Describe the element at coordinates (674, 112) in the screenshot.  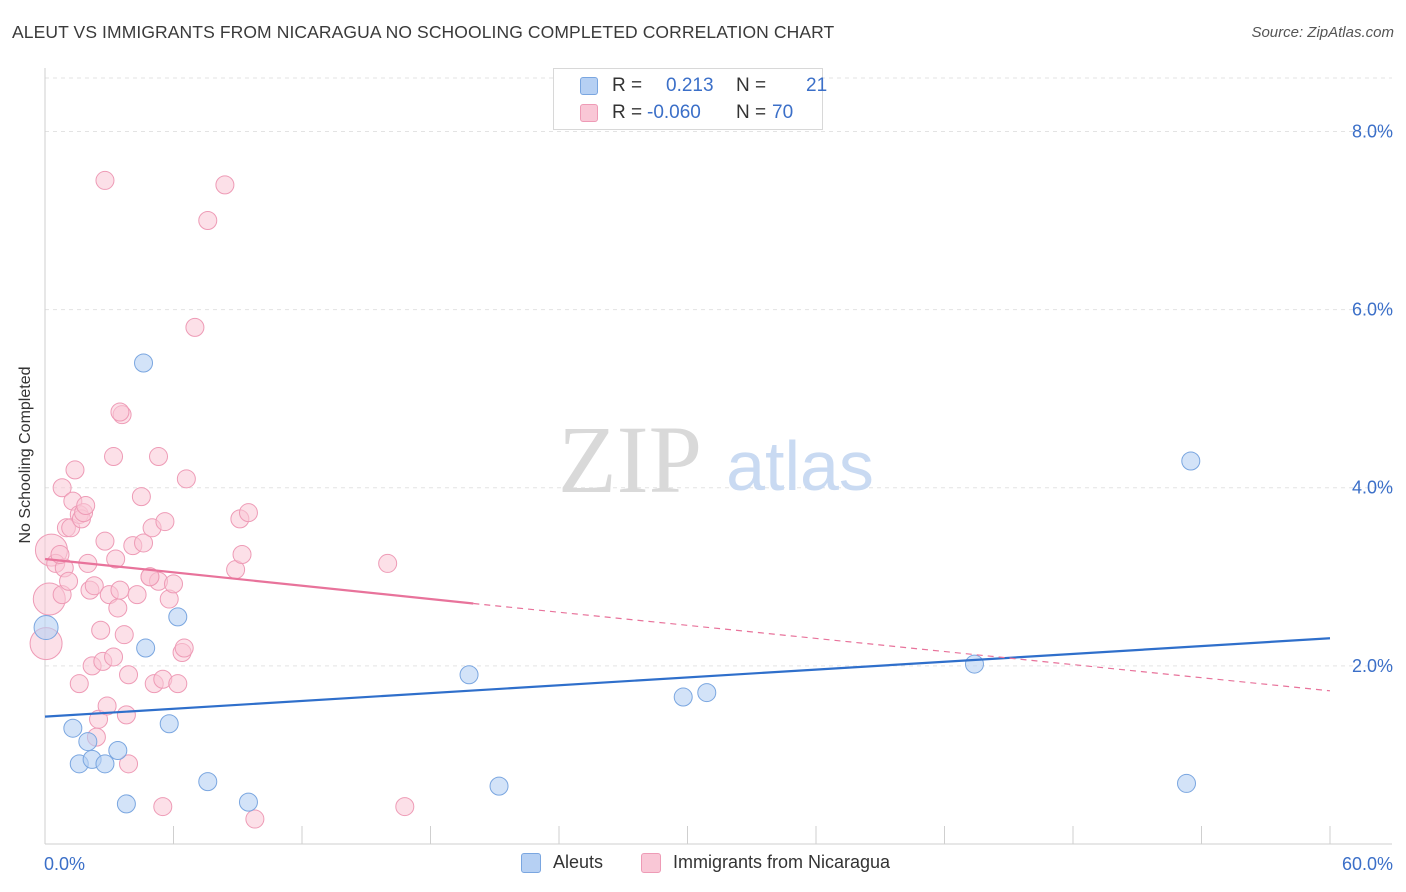
I see `r-value: -0.060` at that location.